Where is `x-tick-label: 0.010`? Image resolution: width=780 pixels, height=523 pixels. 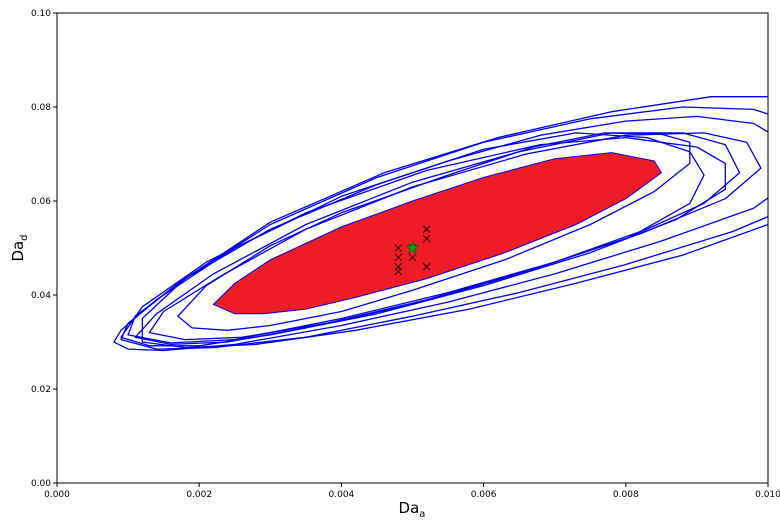 x-tick-label: 0.010 is located at coordinates (767, 495).